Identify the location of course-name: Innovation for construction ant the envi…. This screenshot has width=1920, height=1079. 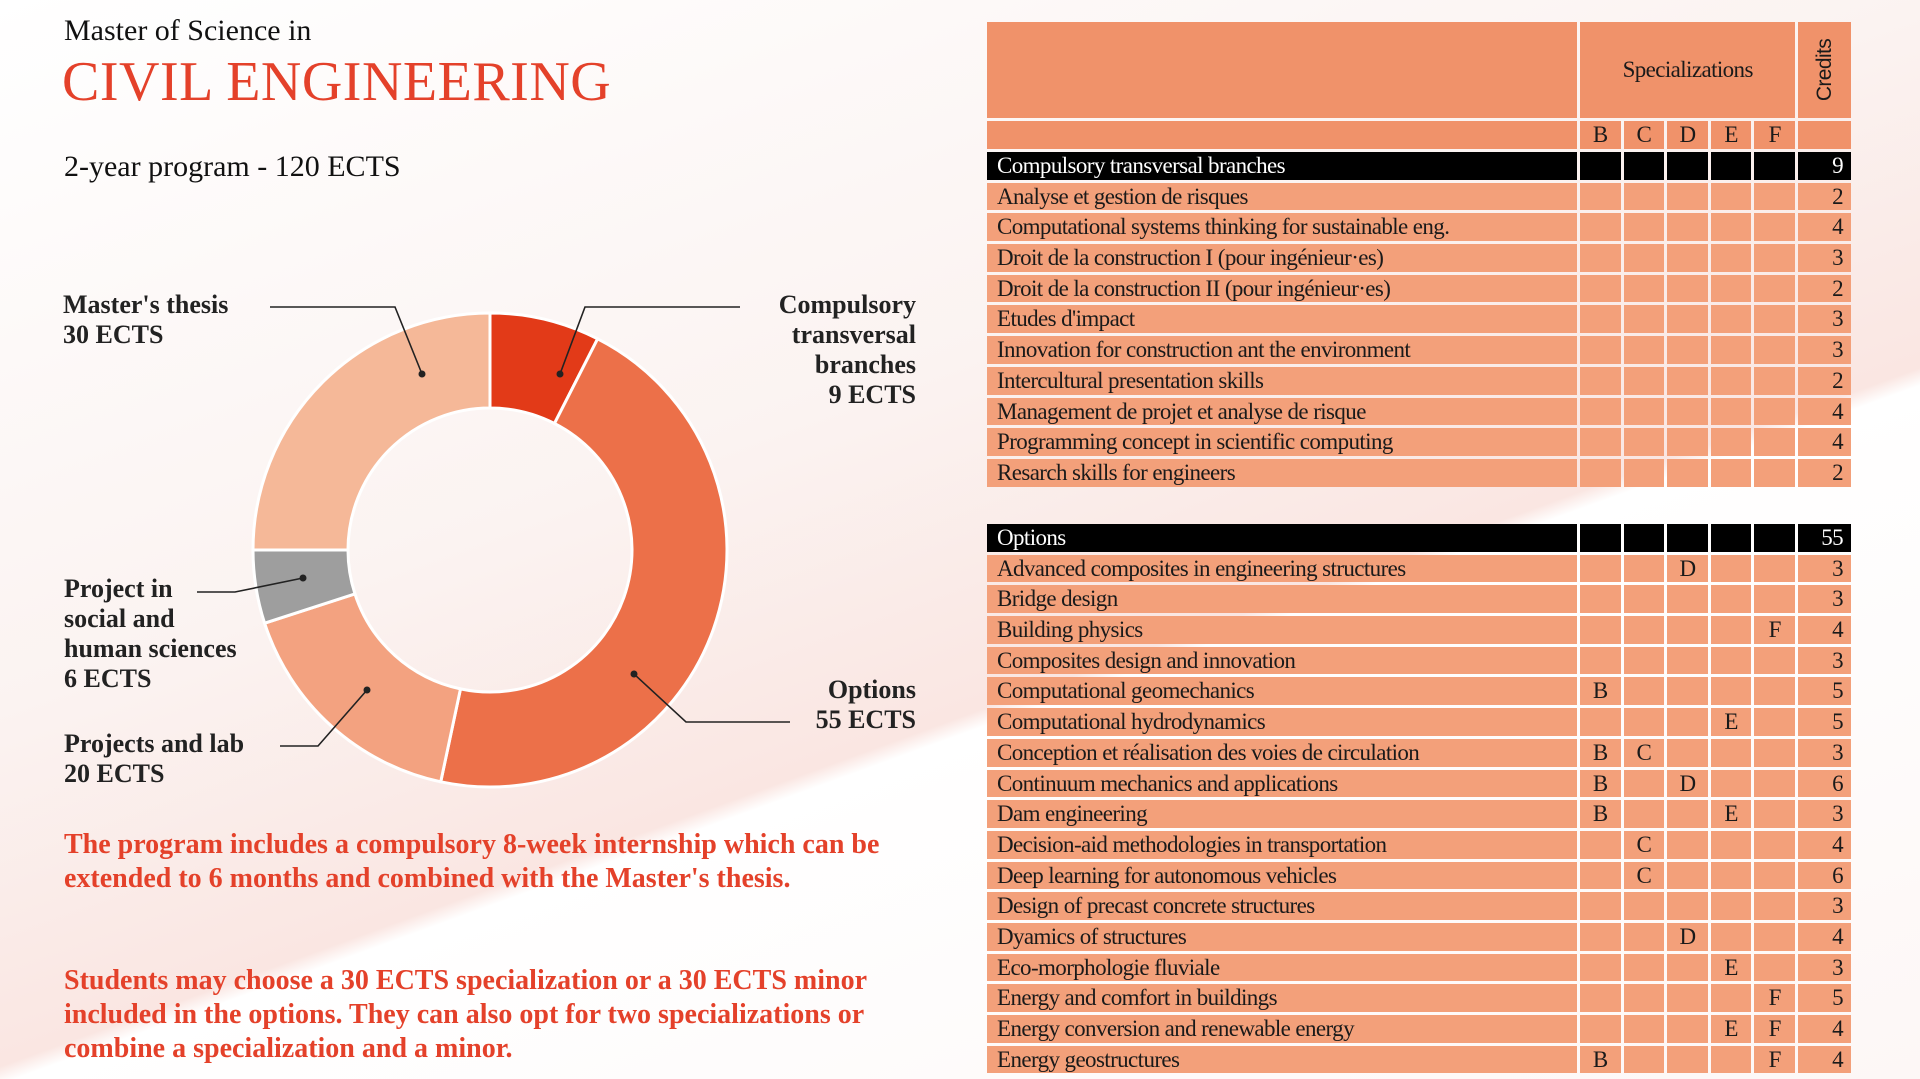
(1282, 350).